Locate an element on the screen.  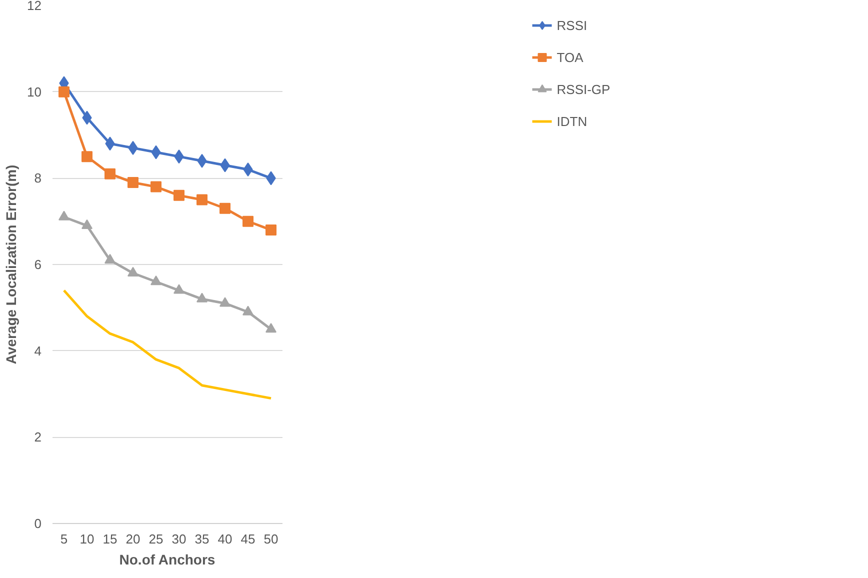
x-tick-label: 45 is located at coordinates (248, 539).